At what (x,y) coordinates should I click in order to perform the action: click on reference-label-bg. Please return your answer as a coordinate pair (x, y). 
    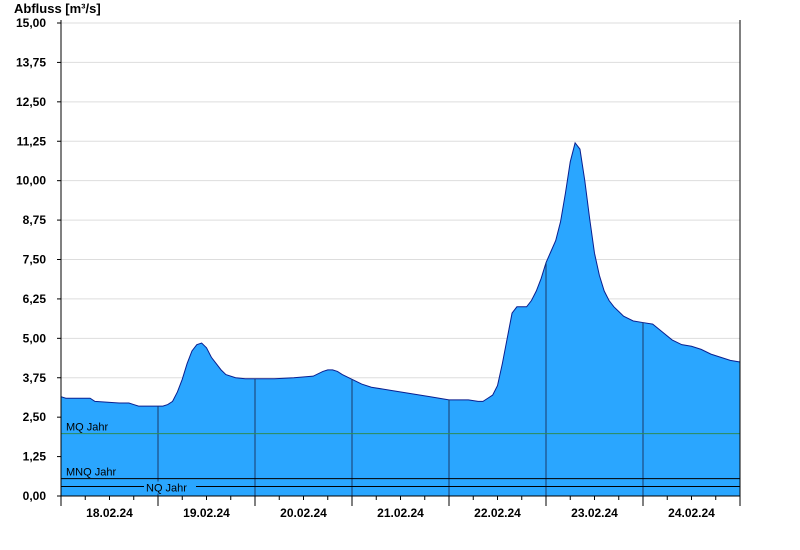
    Looking at the image, I should click on (170, 487).